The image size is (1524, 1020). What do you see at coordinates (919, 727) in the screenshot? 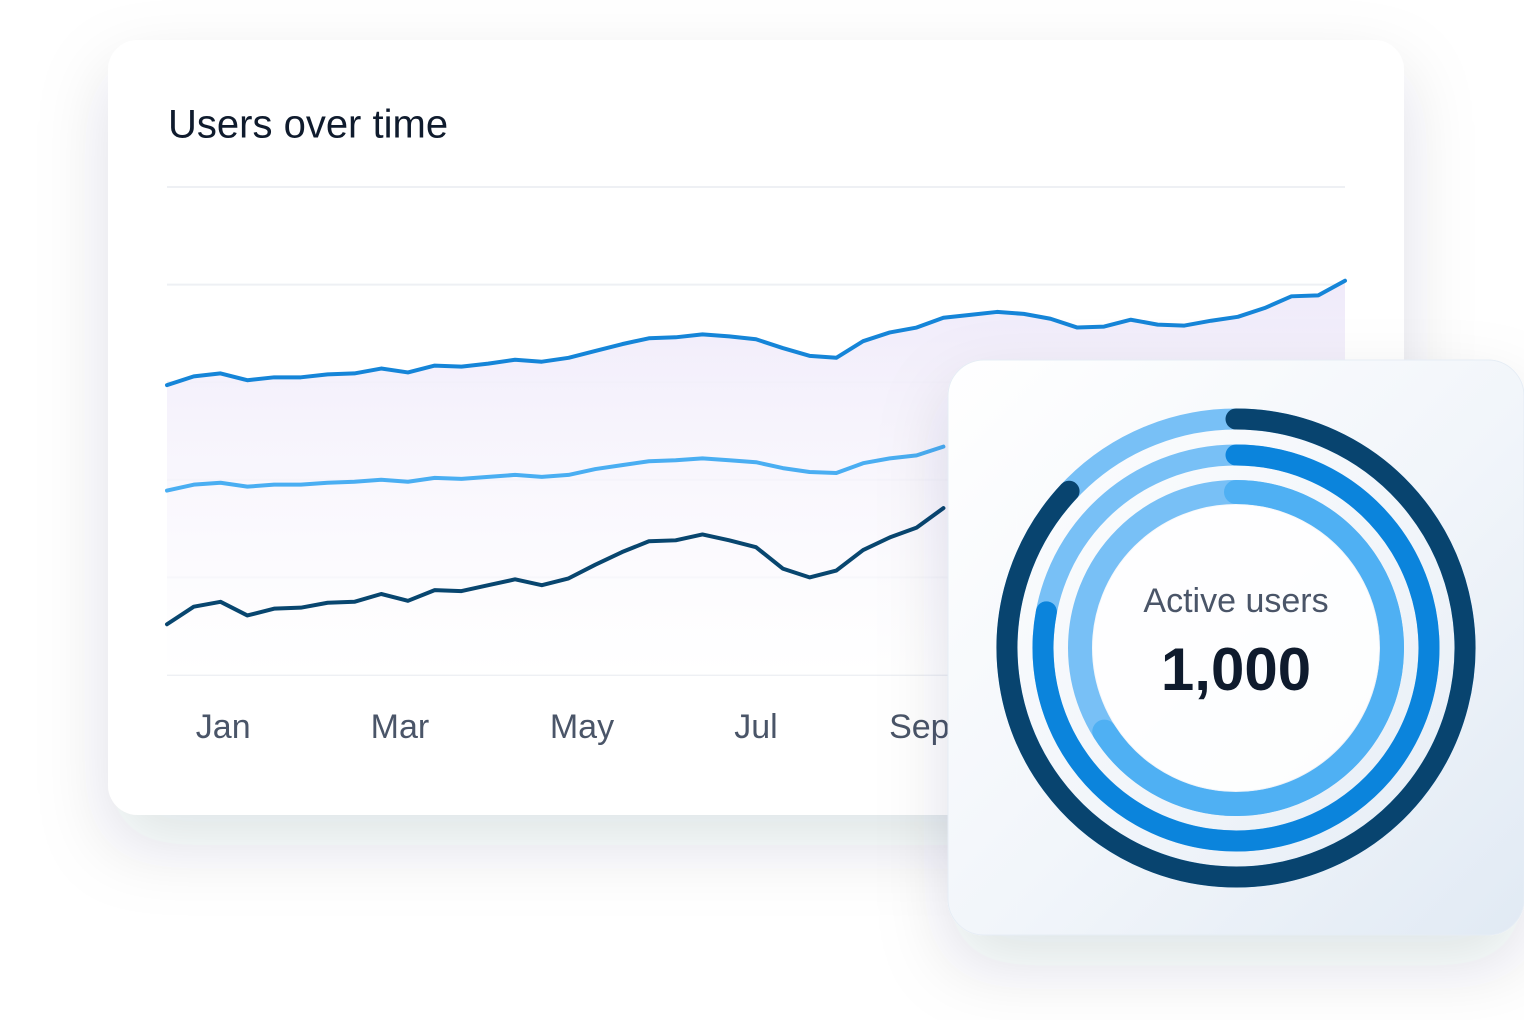
I see `x-tick-label: Sep` at bounding box center [919, 727].